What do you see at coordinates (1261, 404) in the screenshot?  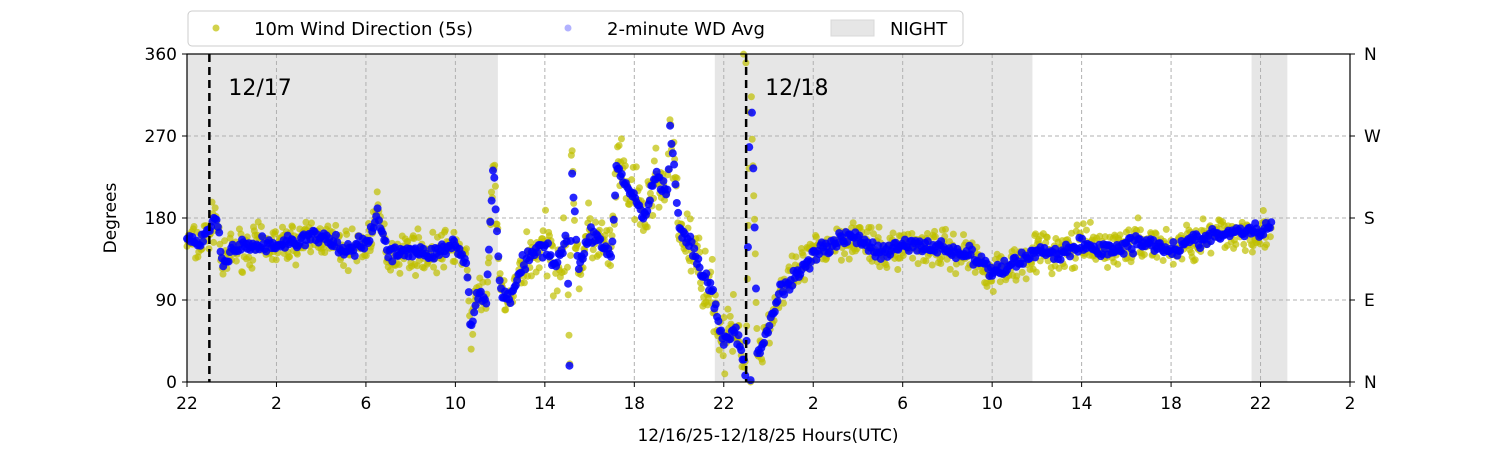 I see `x-tick-label: 22` at bounding box center [1261, 404].